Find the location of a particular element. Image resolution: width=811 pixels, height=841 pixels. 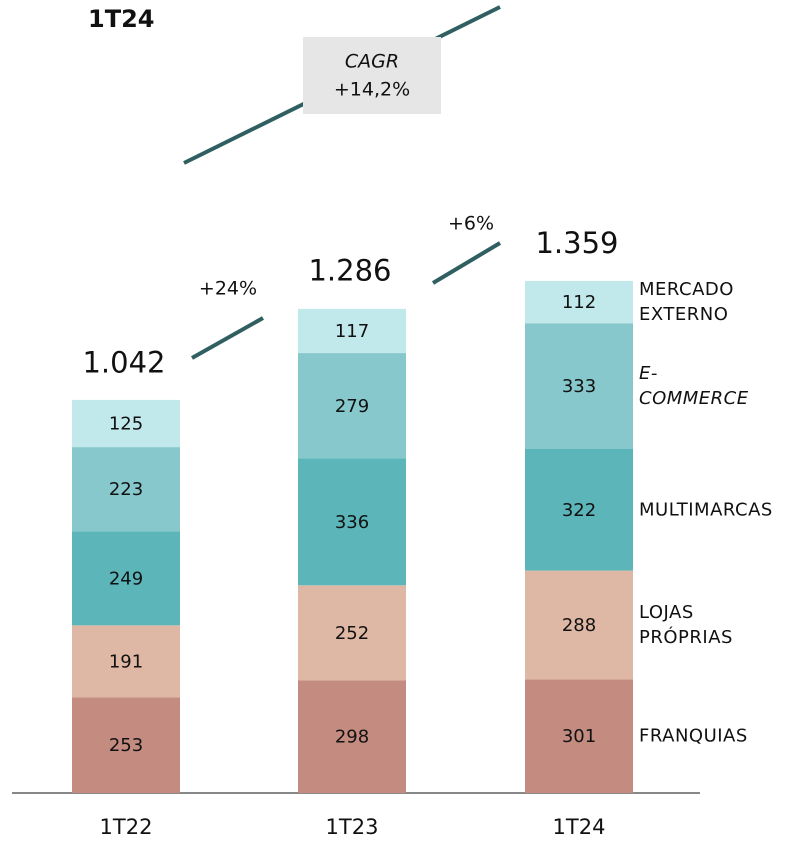

segment-label: 191 is located at coordinates (126, 661).